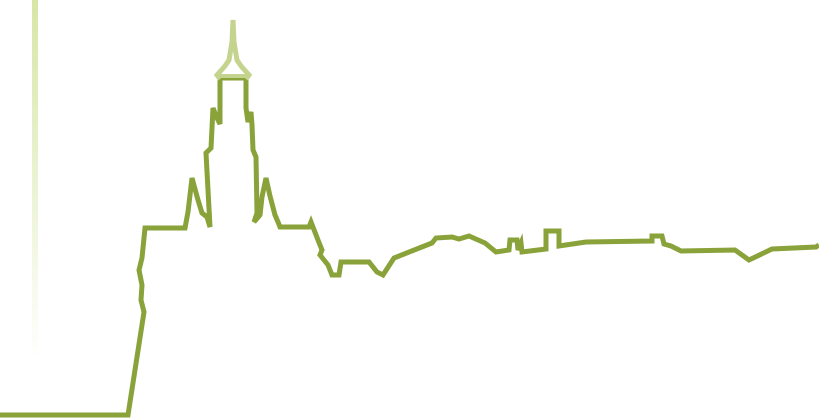  I want to click on accent-bar, so click(35, 181).